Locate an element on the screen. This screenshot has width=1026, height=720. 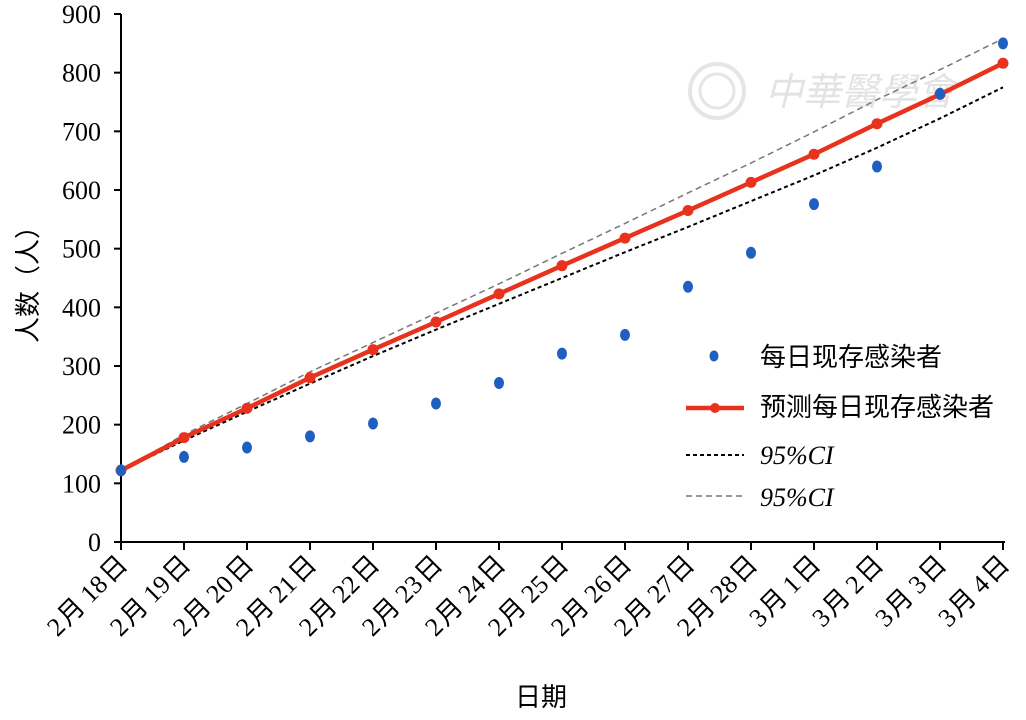
legend-label-ci-lower: 95%CI is located at coordinates (797, 455).